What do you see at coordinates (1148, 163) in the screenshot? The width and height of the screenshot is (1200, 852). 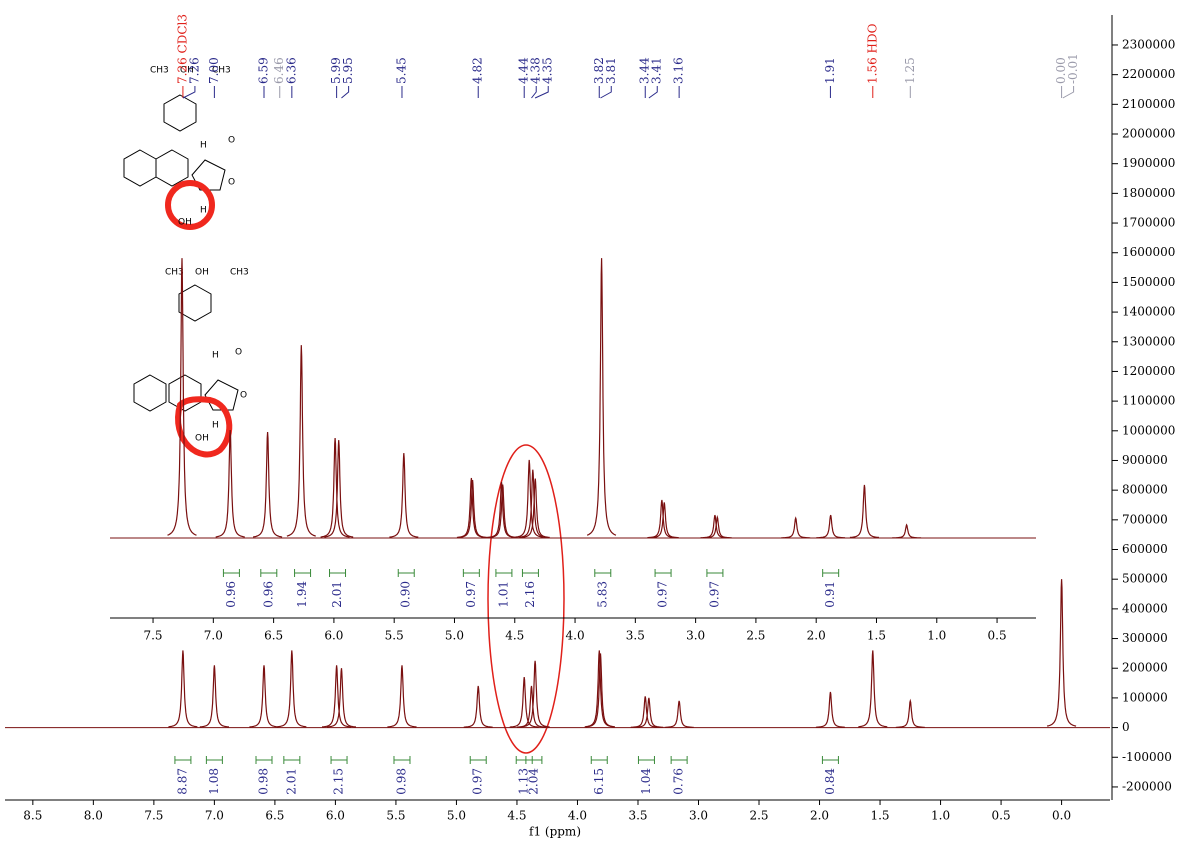 I see `y-tick-label: 1900000` at bounding box center [1148, 163].